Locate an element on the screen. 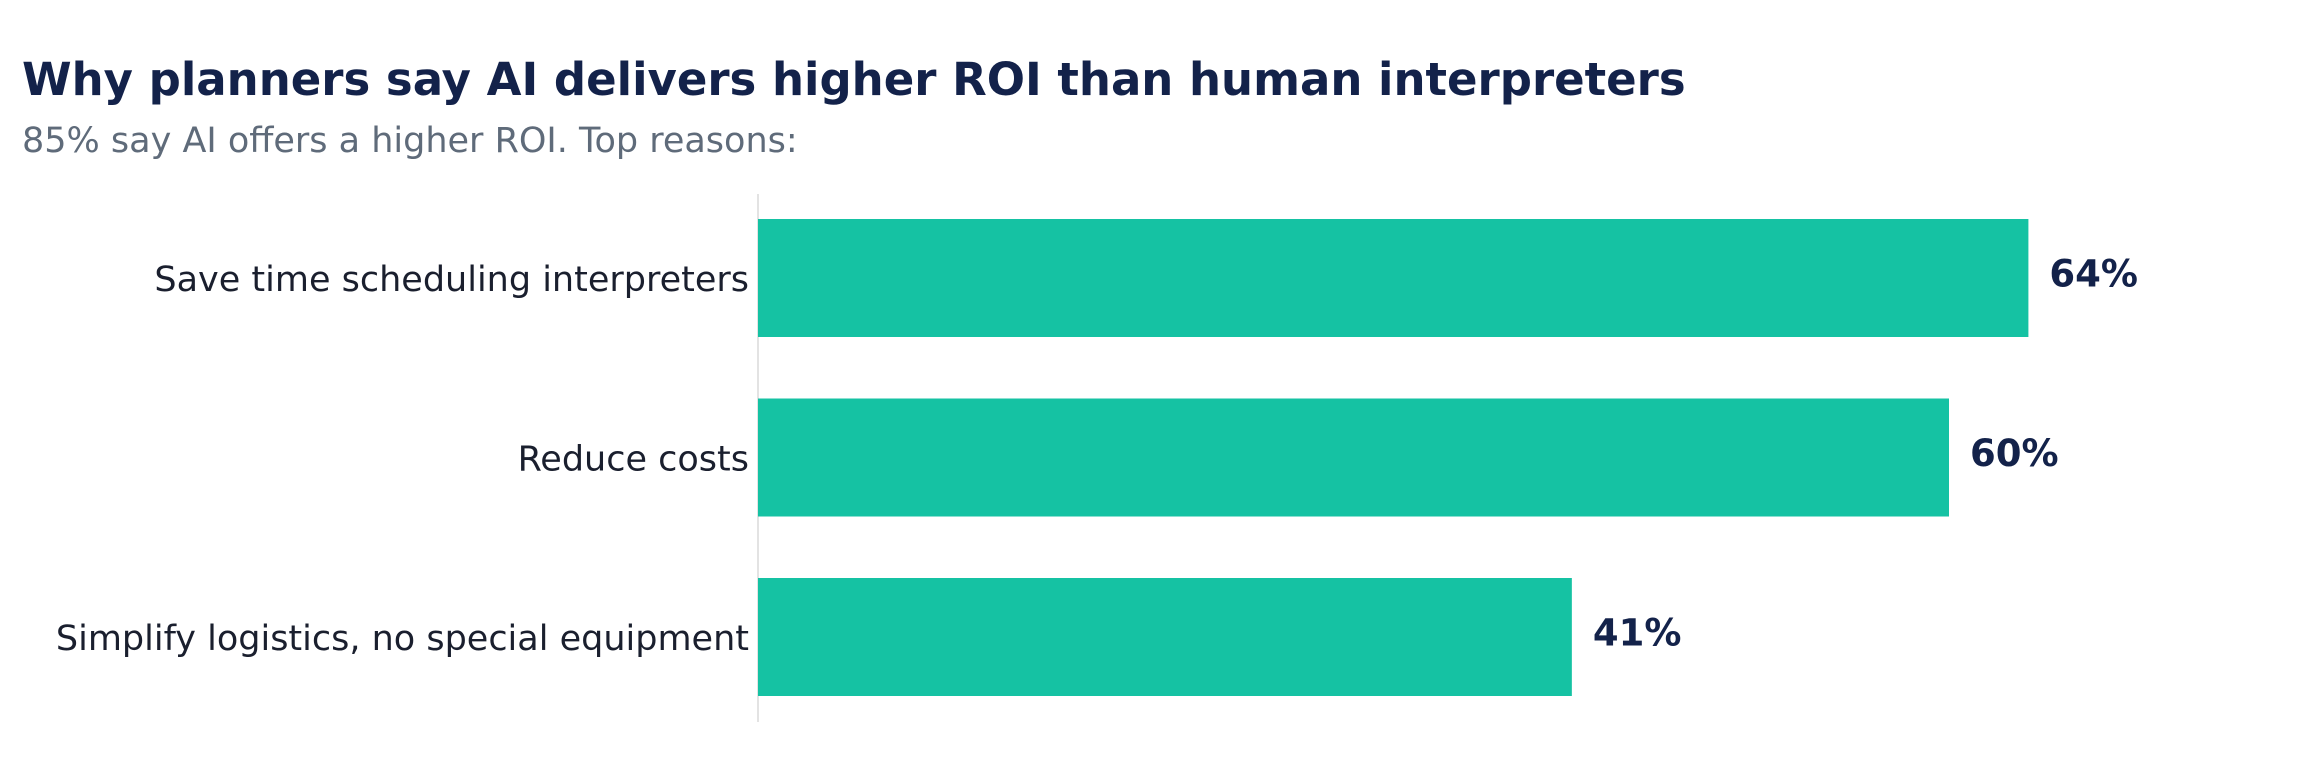  value-label-1: 64% is located at coordinates (2093, 274).